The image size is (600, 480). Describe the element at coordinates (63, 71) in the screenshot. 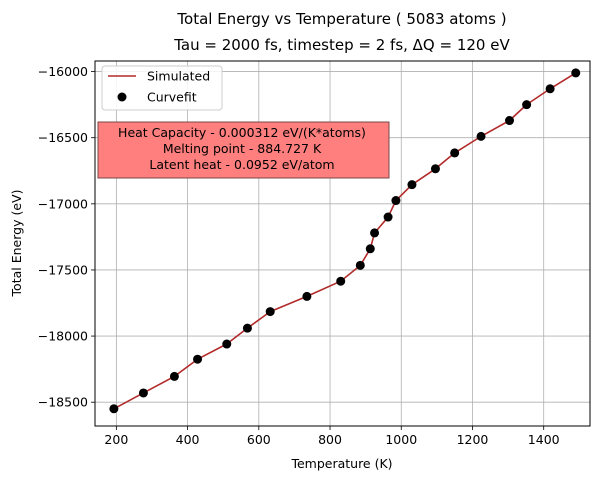

I see `y-tick-label: −16000` at that location.